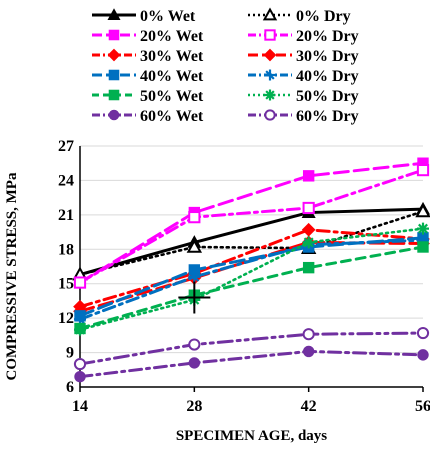 Image resolution: width=430 pixels, height=452 pixels. I want to click on series-60pct-dry, so click(251, 348).